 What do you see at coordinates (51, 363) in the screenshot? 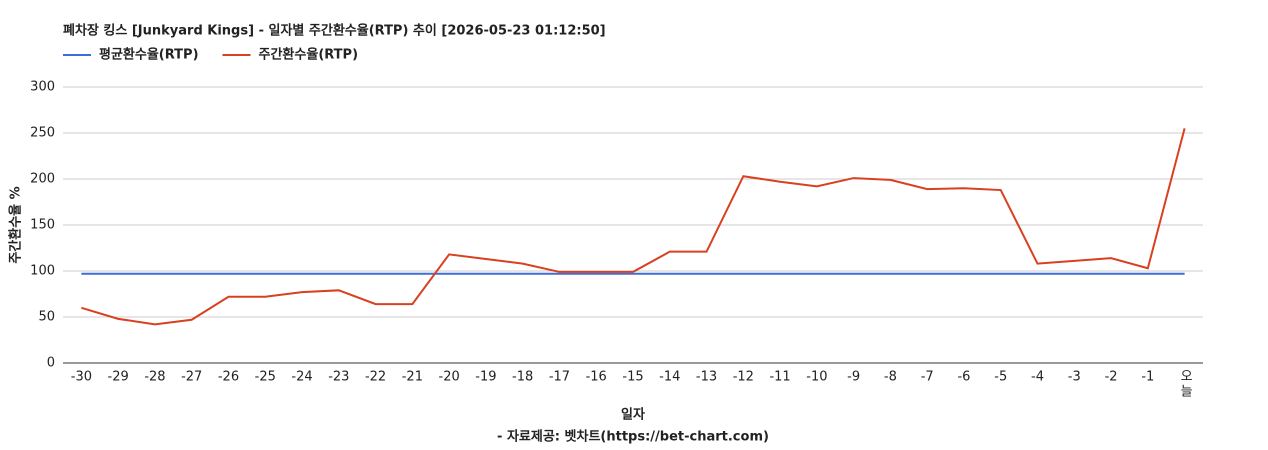
I see `y-tick-label: 0` at bounding box center [51, 363].